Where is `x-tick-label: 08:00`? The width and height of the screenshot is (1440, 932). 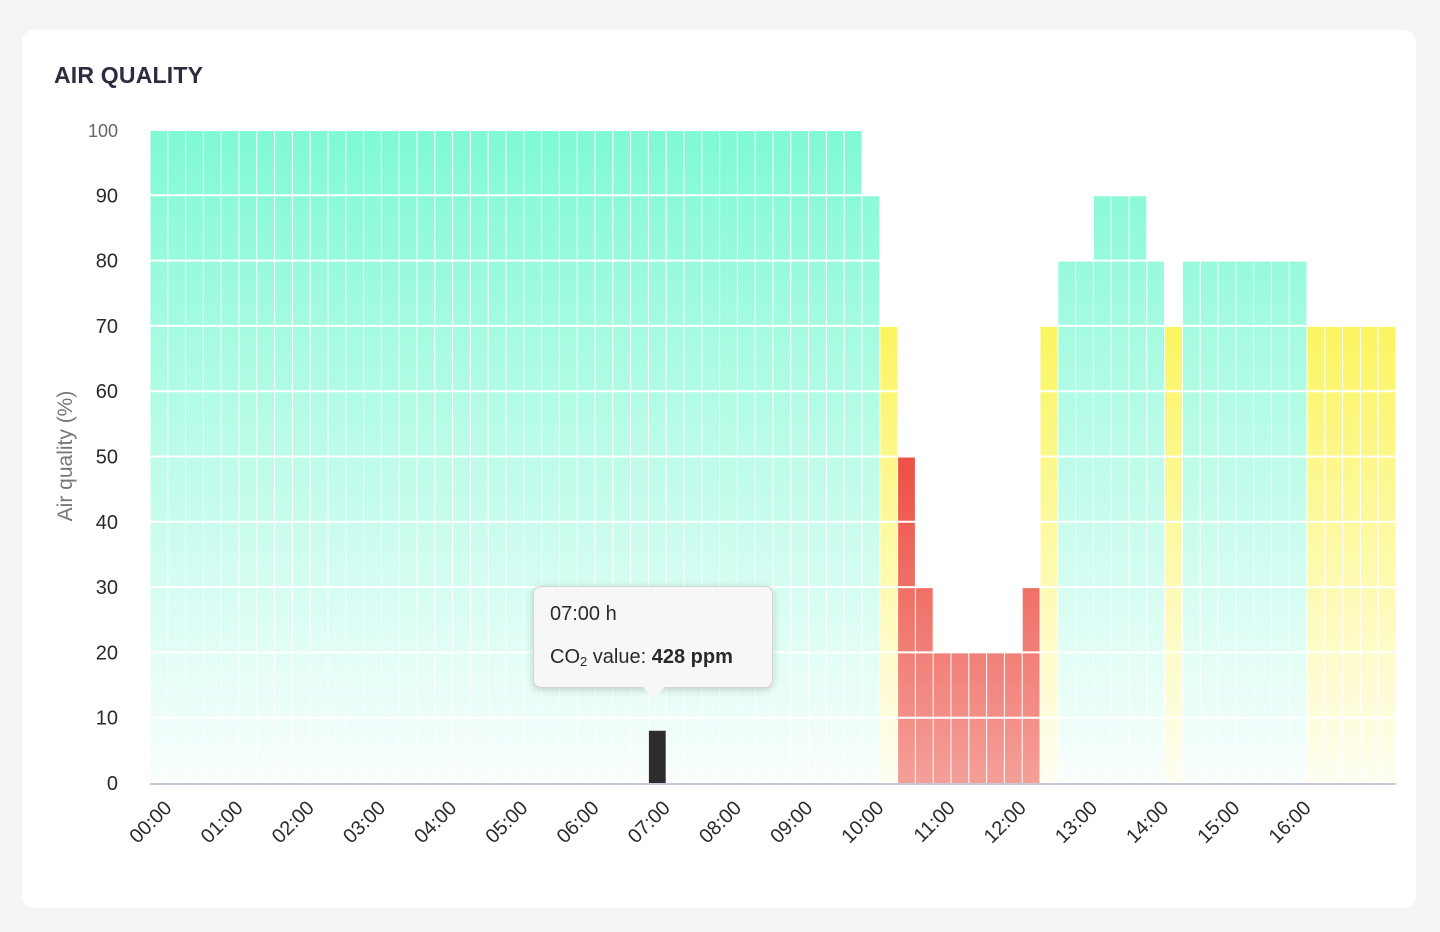 x-tick-label: 08:00 is located at coordinates (720, 822).